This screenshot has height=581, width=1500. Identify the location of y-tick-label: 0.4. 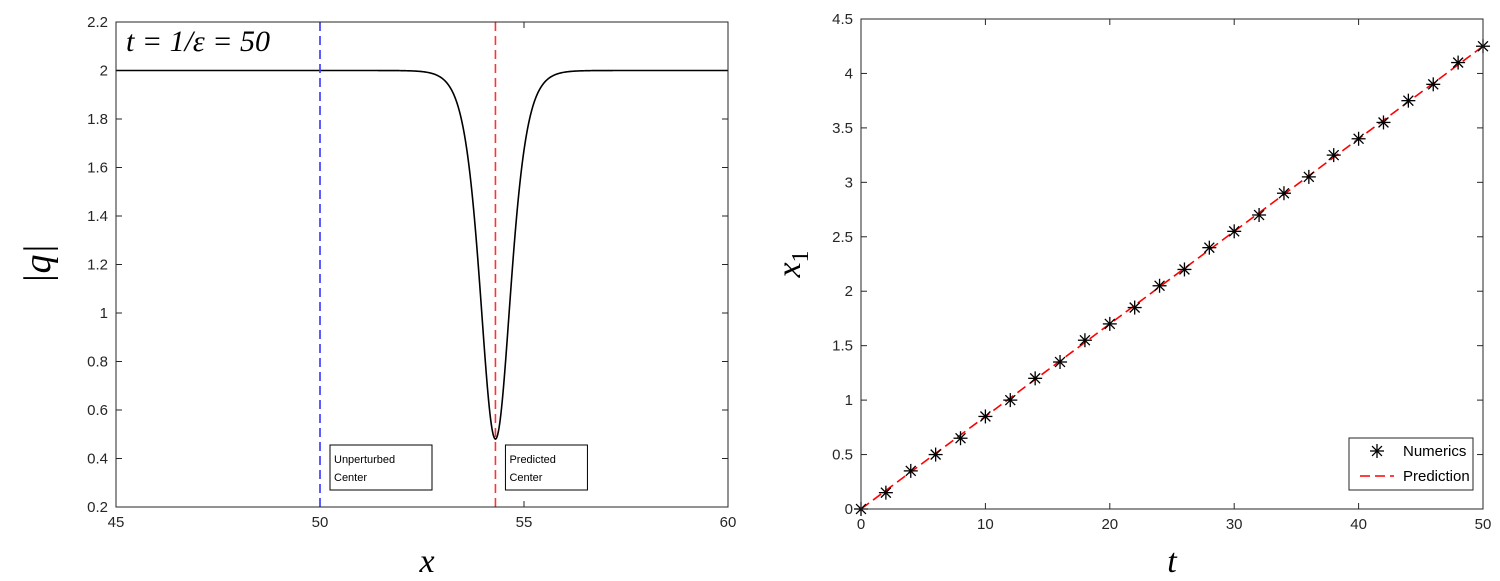
(97, 459).